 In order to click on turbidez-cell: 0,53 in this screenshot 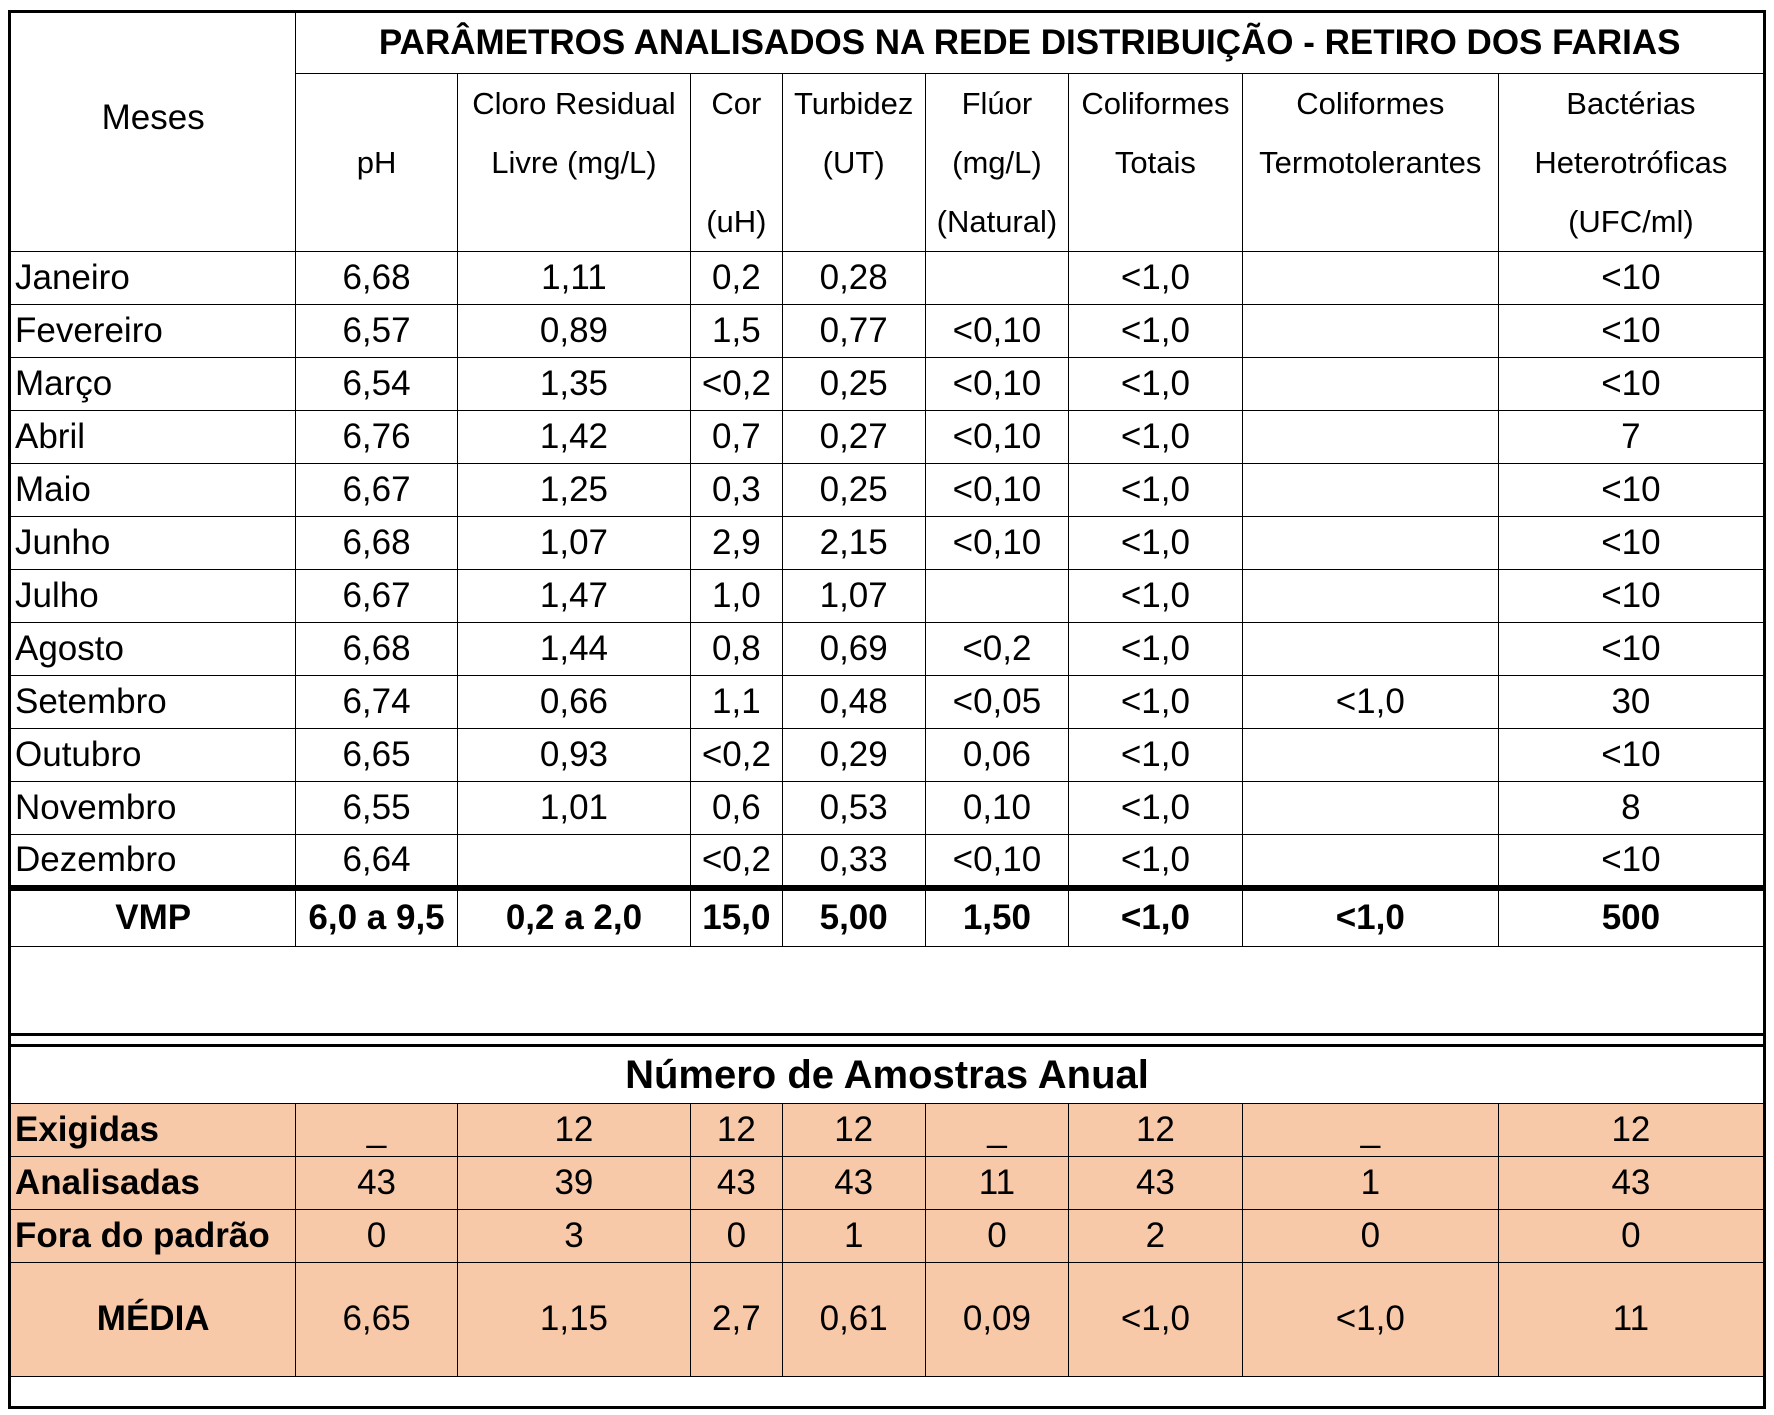, I will do `click(853, 808)`.